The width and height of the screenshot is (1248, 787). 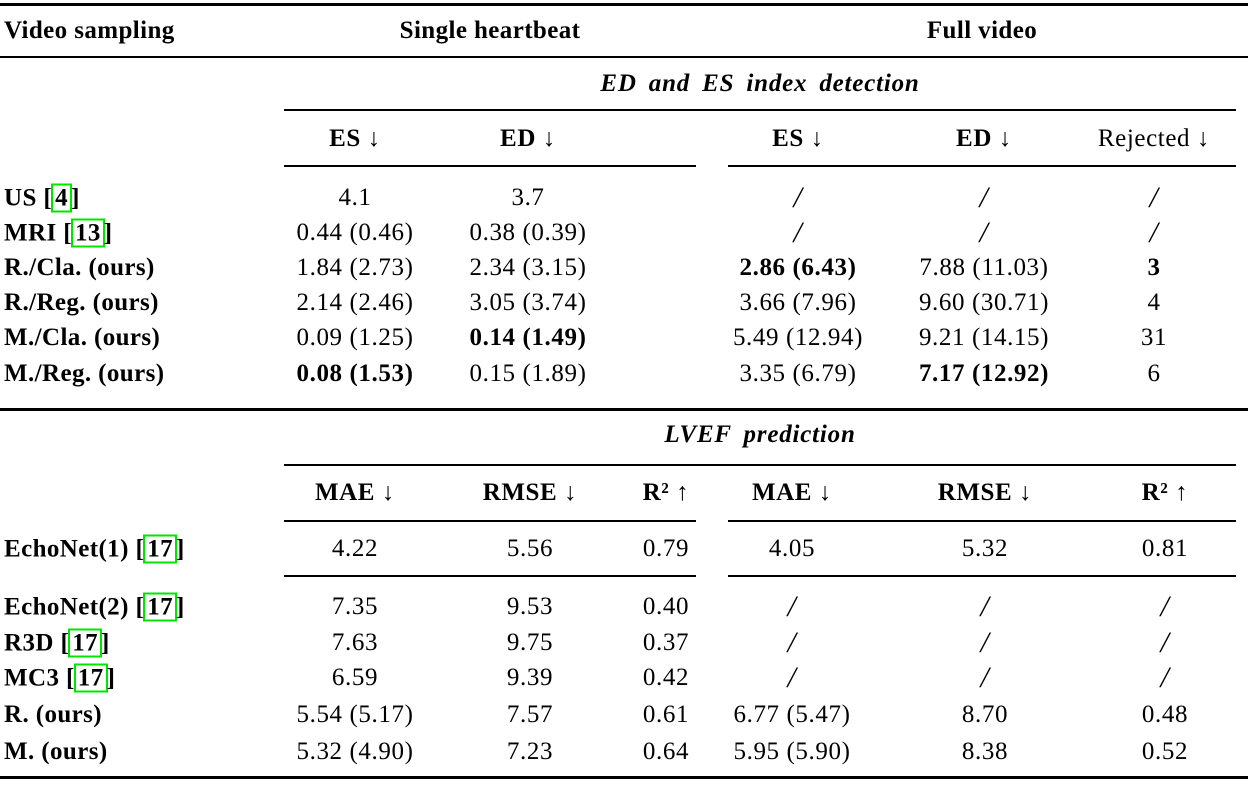 What do you see at coordinates (984, 302) in the screenshot?
I see `value-cell: 9.60 (30.71)` at bounding box center [984, 302].